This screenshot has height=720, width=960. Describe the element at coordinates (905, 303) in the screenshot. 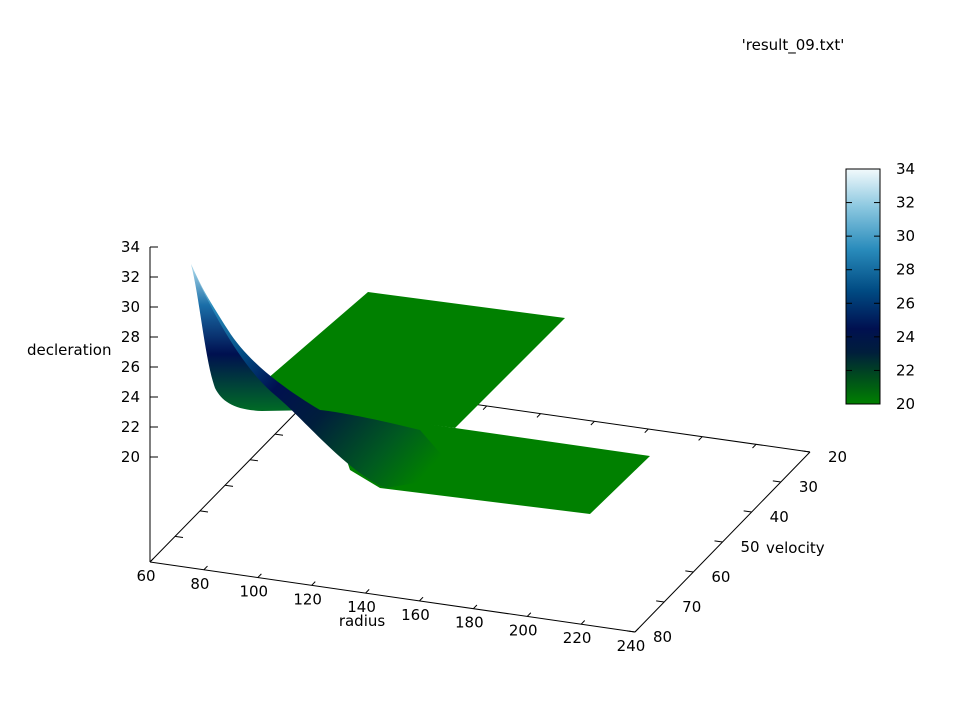

I see `colorbar-tick-label: 26` at that location.